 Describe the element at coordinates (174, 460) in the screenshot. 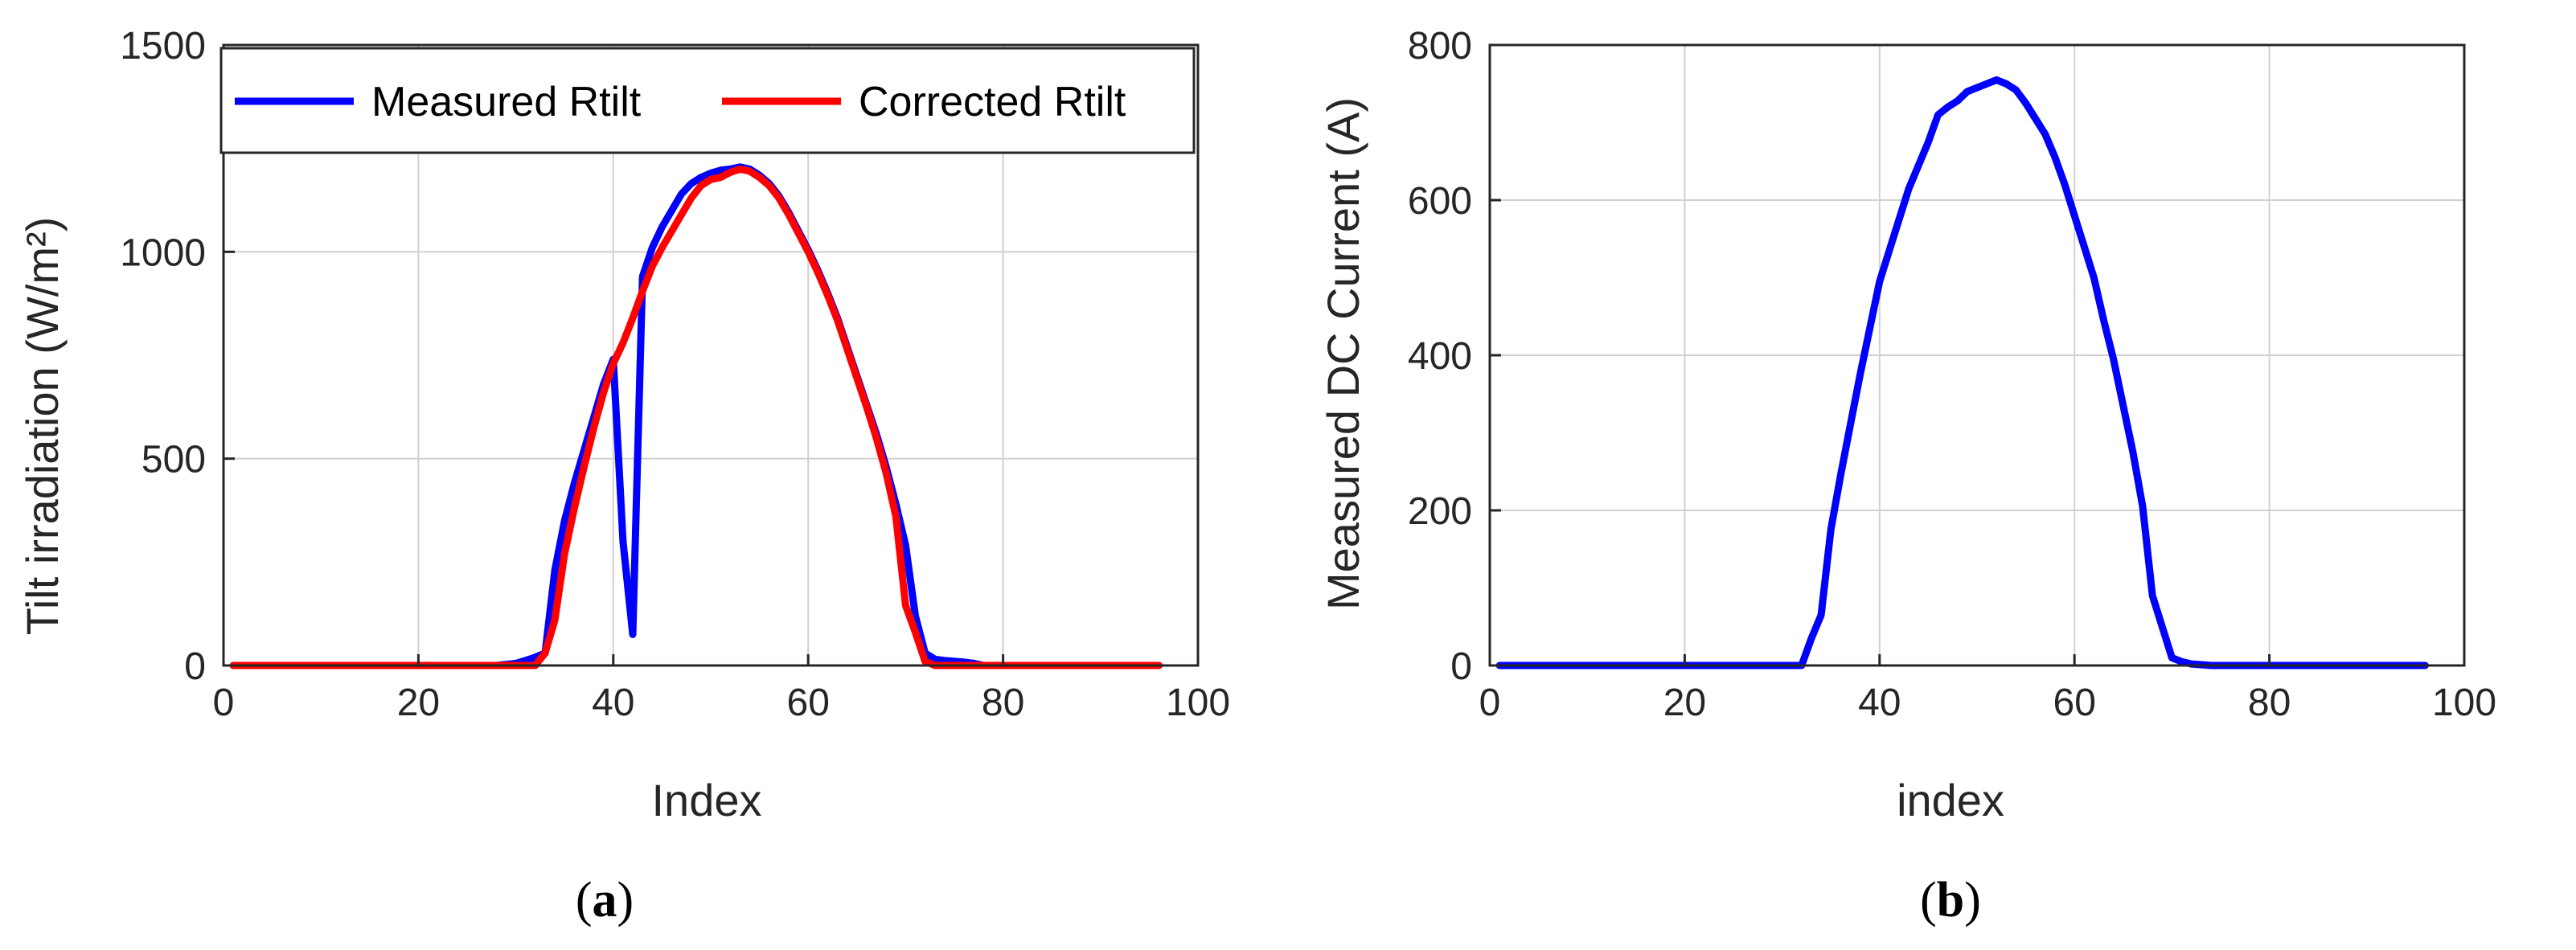

I see `chart-a-y-tick-label: 500` at that location.